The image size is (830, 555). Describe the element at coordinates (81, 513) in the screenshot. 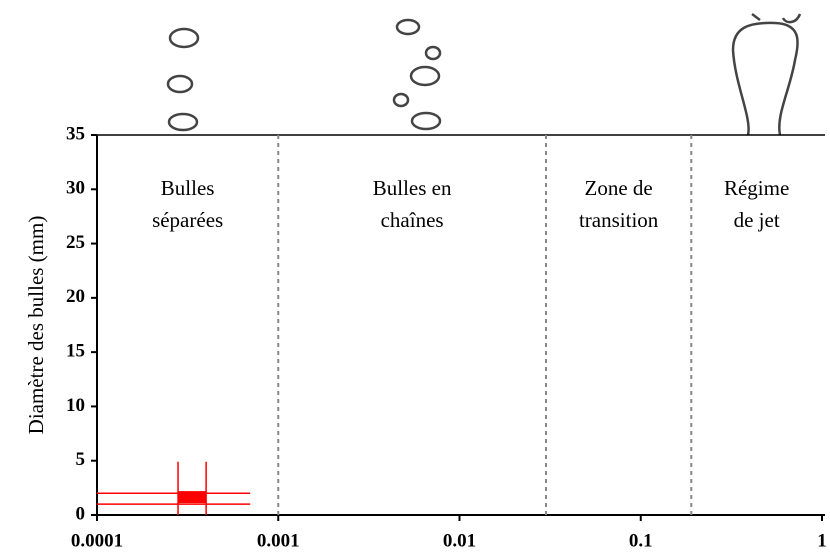

I see `y-tick-label: 0` at that location.